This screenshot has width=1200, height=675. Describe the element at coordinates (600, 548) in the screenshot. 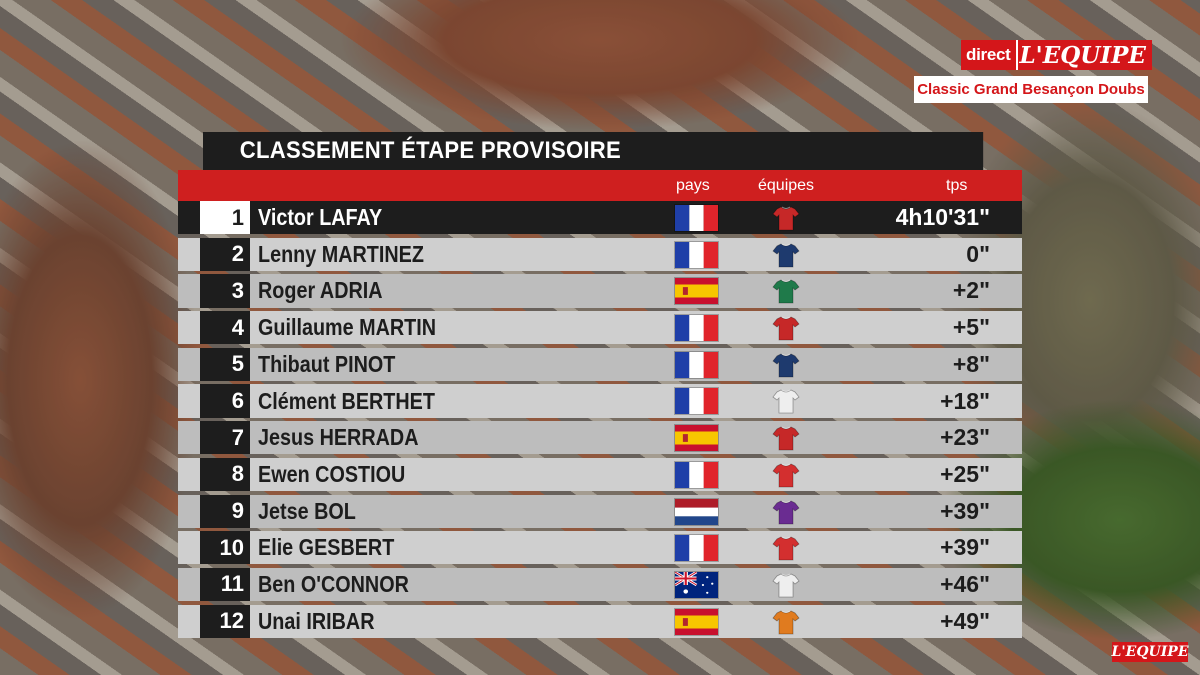

I see `table-row: 10 Elie GESBERT +39"` at that location.